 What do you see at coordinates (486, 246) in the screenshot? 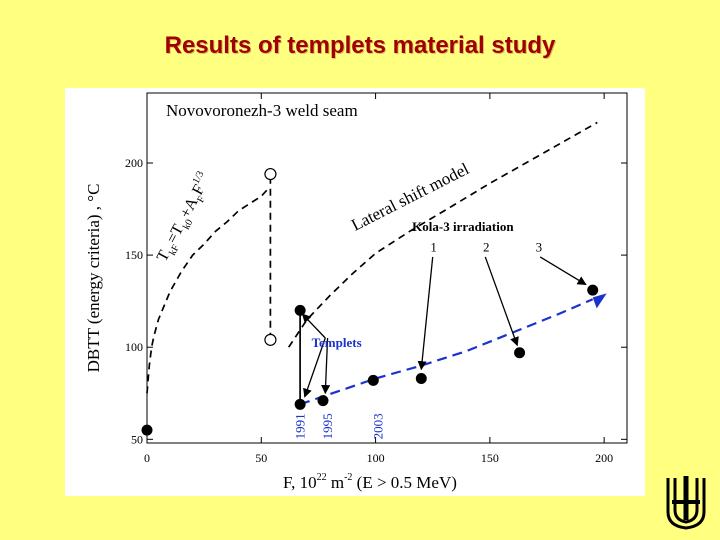
I see `kola-label: 2` at bounding box center [486, 246].